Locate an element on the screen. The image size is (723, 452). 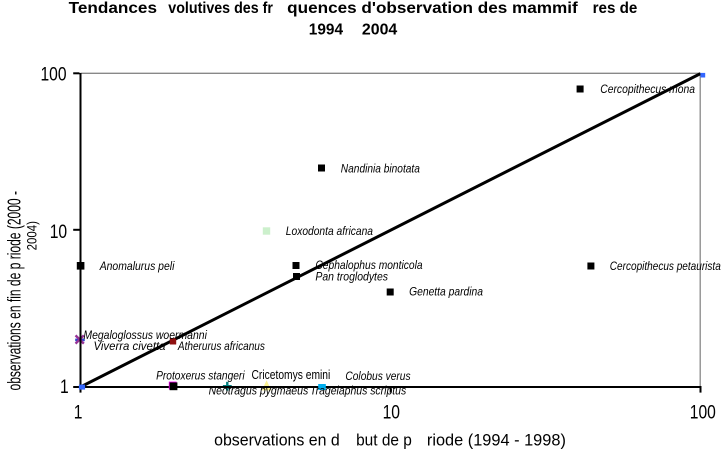
svg-text: Viverra civetta is located at coordinates (130, 346).